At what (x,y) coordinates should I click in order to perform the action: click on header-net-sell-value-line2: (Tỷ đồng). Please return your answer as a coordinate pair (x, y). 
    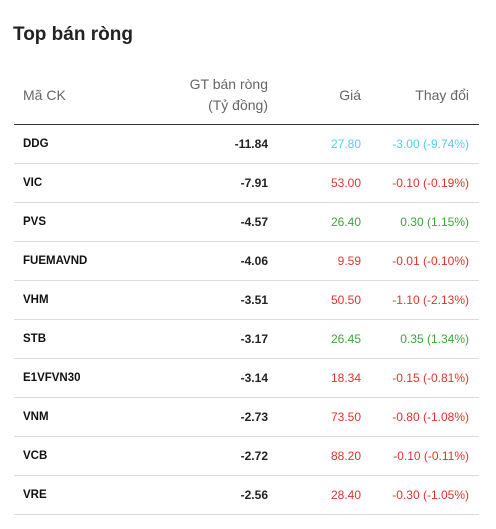
    Looking at the image, I should click on (238, 105).